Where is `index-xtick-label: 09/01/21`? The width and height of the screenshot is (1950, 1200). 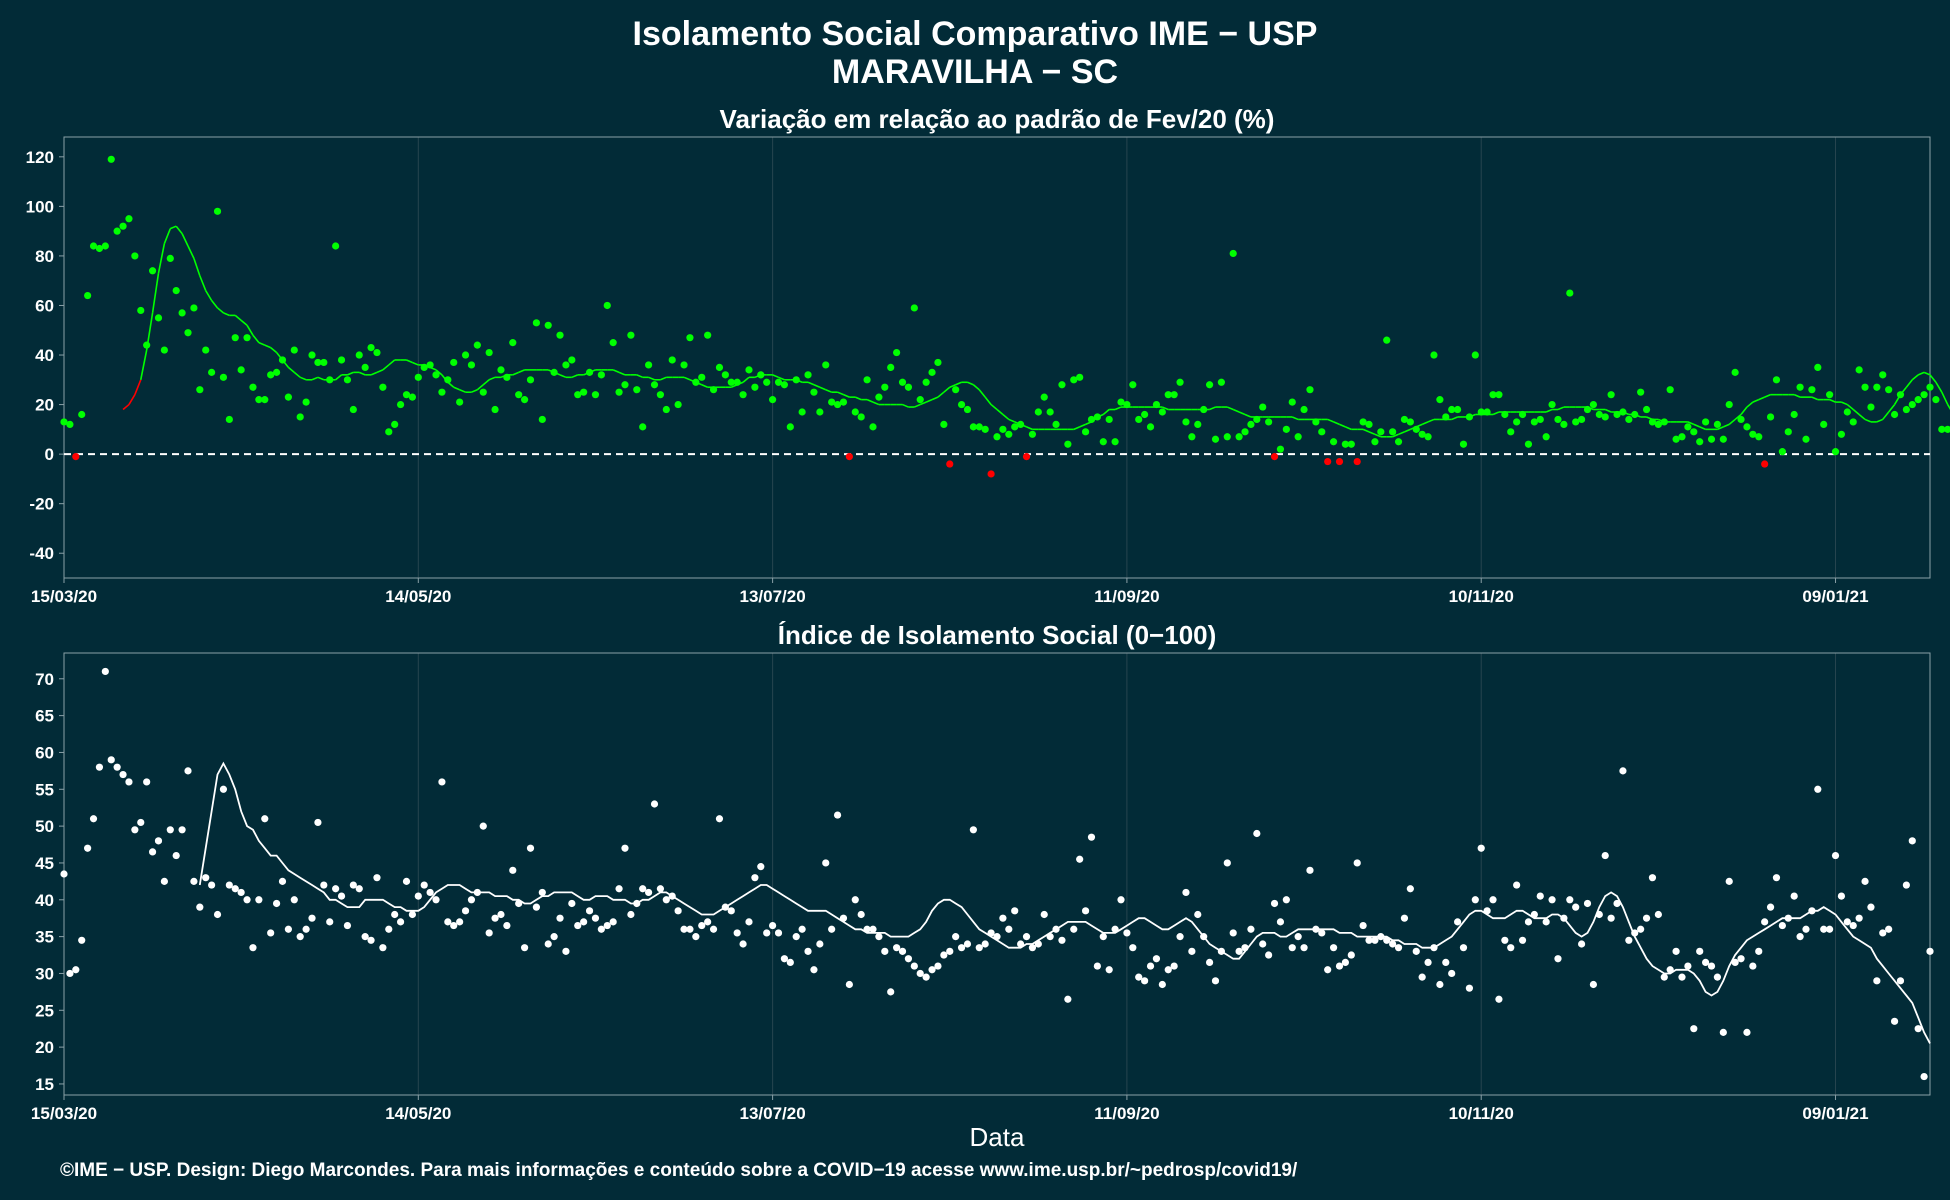
index-xtick-label: 09/01/21 is located at coordinates (1835, 1113).